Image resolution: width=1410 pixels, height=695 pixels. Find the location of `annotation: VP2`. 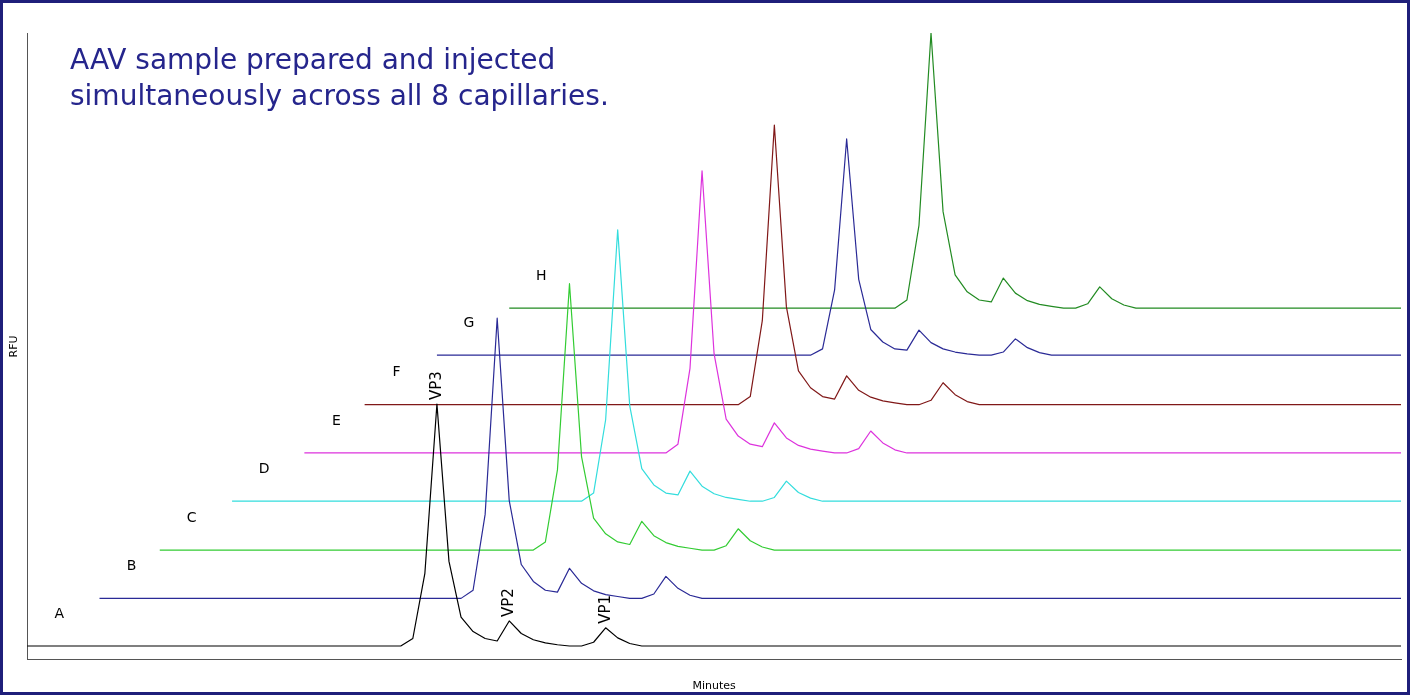

annotation: VP2 is located at coordinates (508, 602).